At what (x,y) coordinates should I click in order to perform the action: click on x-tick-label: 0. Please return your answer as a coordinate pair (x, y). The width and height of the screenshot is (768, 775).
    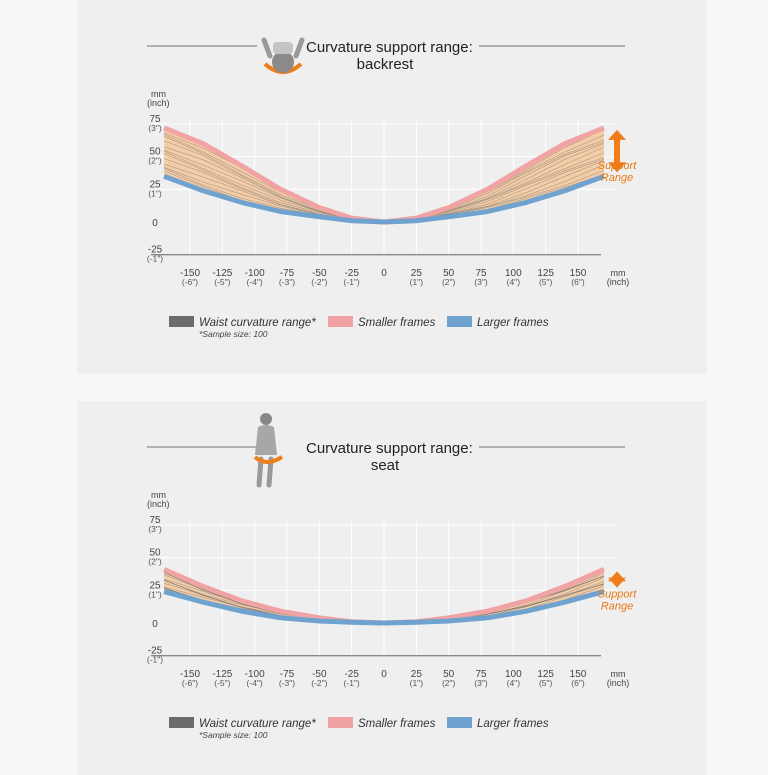
    Looking at the image, I should click on (384, 273).